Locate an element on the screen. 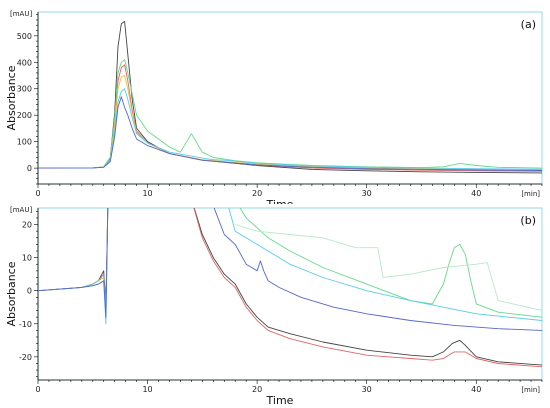  chart-b-x-tick-label: 30 is located at coordinates (367, 389).